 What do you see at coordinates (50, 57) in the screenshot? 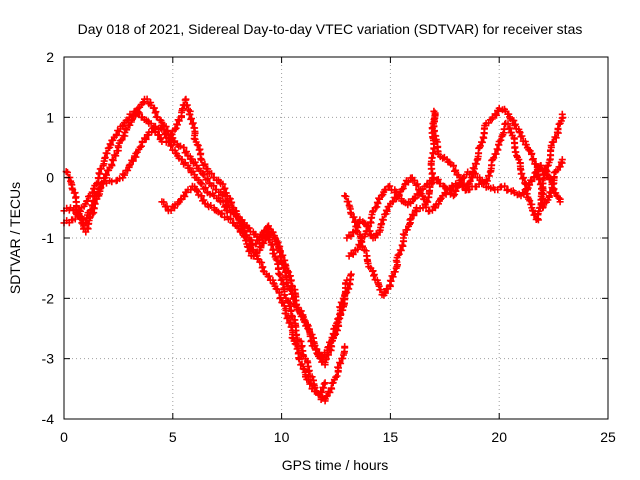
I see `y-tick-label: 2` at bounding box center [50, 57].